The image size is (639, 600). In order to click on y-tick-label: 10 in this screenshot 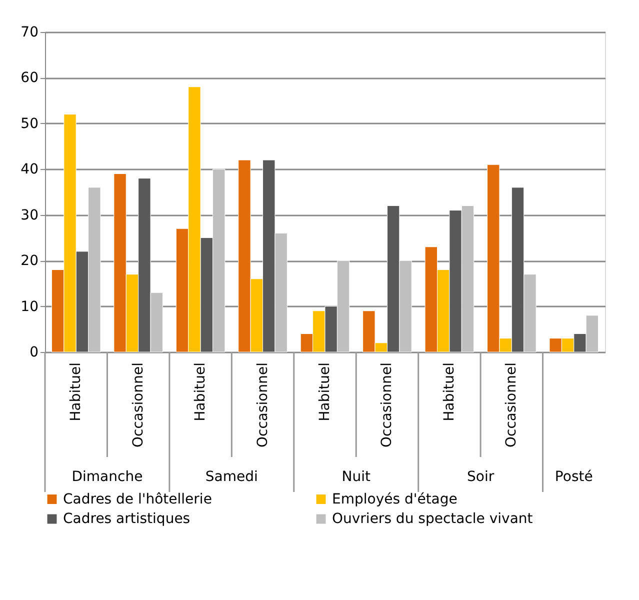, I will do `click(29, 306)`.